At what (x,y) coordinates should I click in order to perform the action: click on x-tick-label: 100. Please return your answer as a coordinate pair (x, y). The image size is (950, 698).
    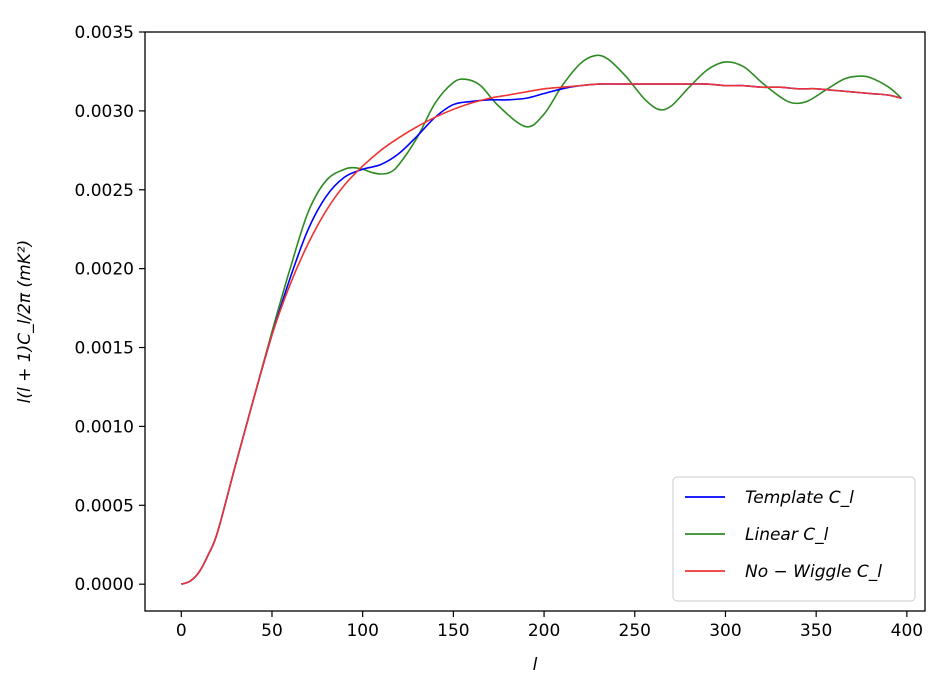
    Looking at the image, I should click on (362, 631).